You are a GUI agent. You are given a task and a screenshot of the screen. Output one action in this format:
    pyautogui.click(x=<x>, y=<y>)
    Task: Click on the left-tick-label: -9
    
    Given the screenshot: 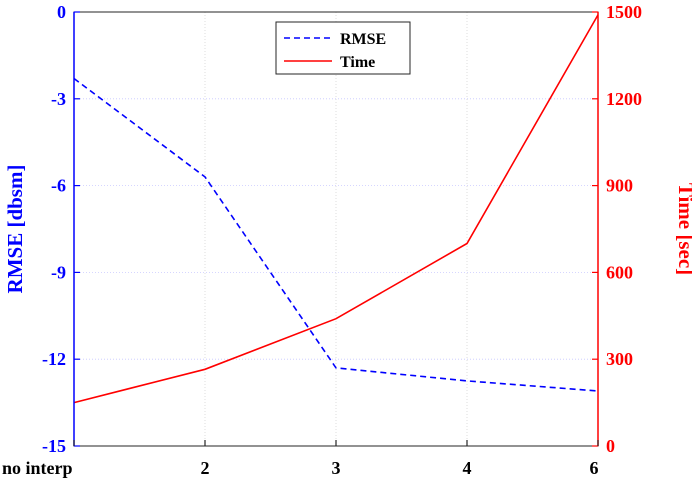 What is the action you would take?
    pyautogui.click(x=58, y=272)
    